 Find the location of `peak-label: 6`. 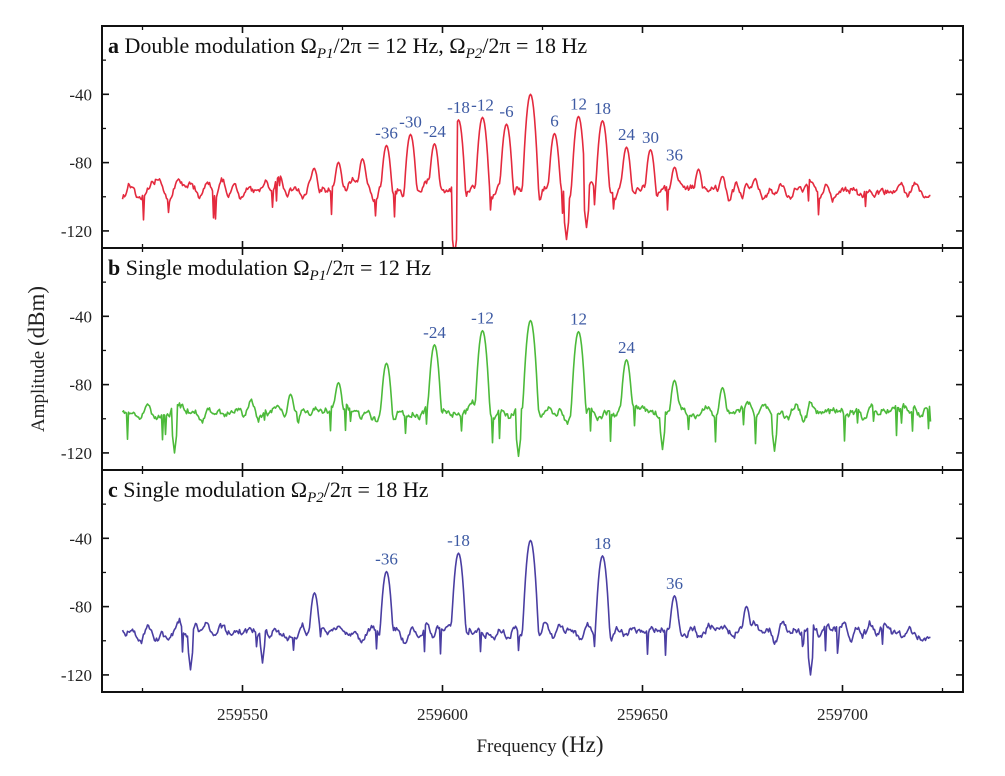

peak-label: 6 is located at coordinates (554, 121).